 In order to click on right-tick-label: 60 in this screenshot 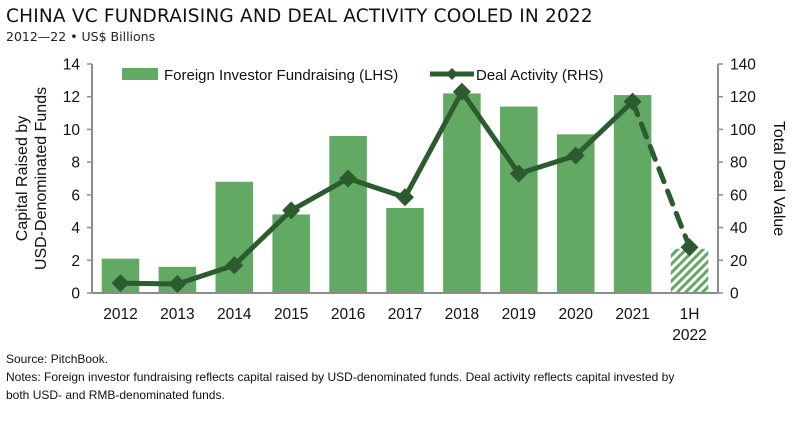, I will do `click(739, 195)`.